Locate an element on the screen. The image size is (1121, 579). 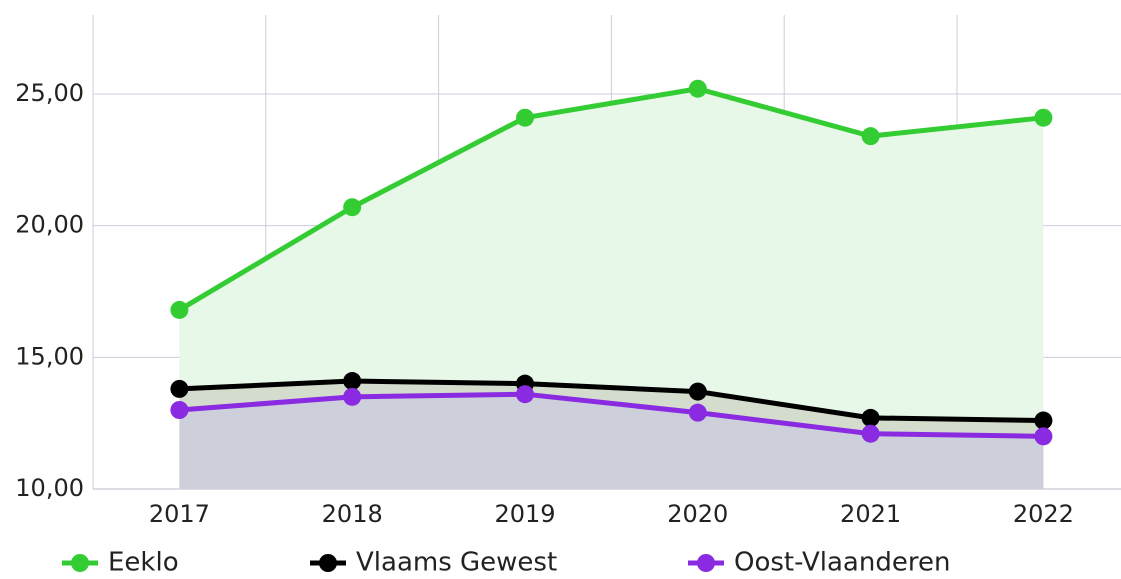
legend-item: Eeklo is located at coordinates (120, 563).